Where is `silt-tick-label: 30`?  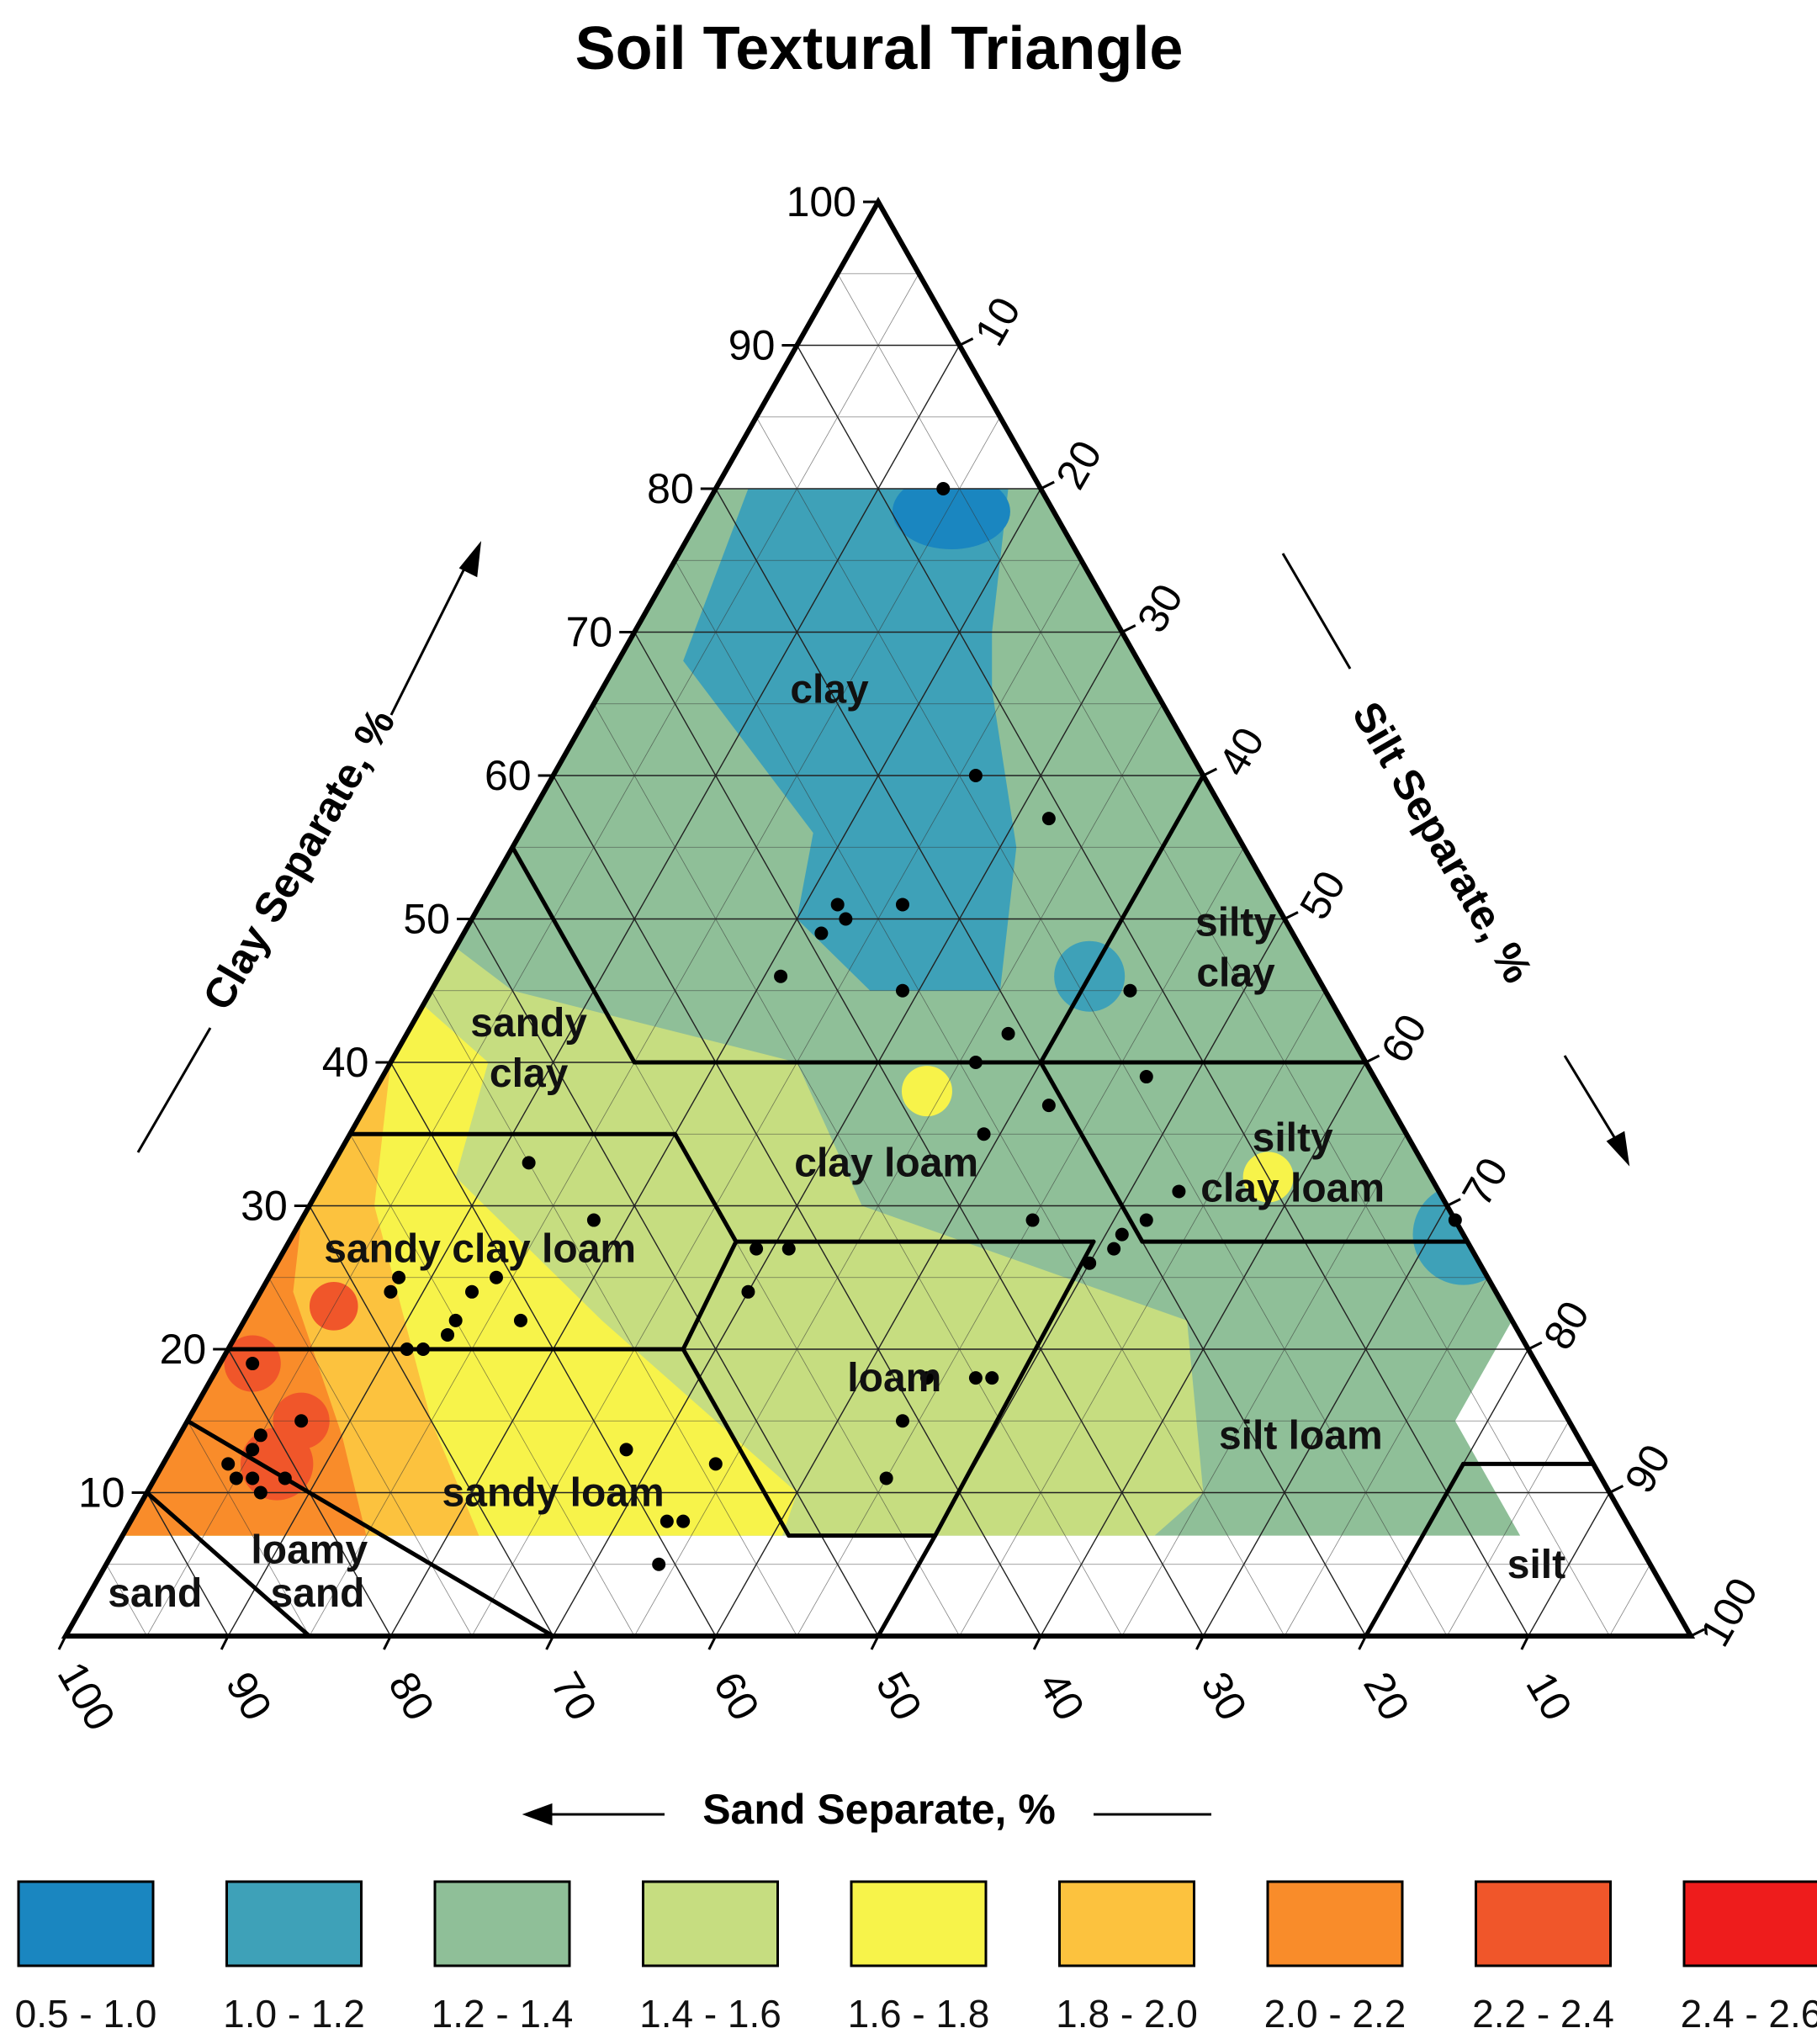
silt-tick-label: 30 is located at coordinates (1160, 608).